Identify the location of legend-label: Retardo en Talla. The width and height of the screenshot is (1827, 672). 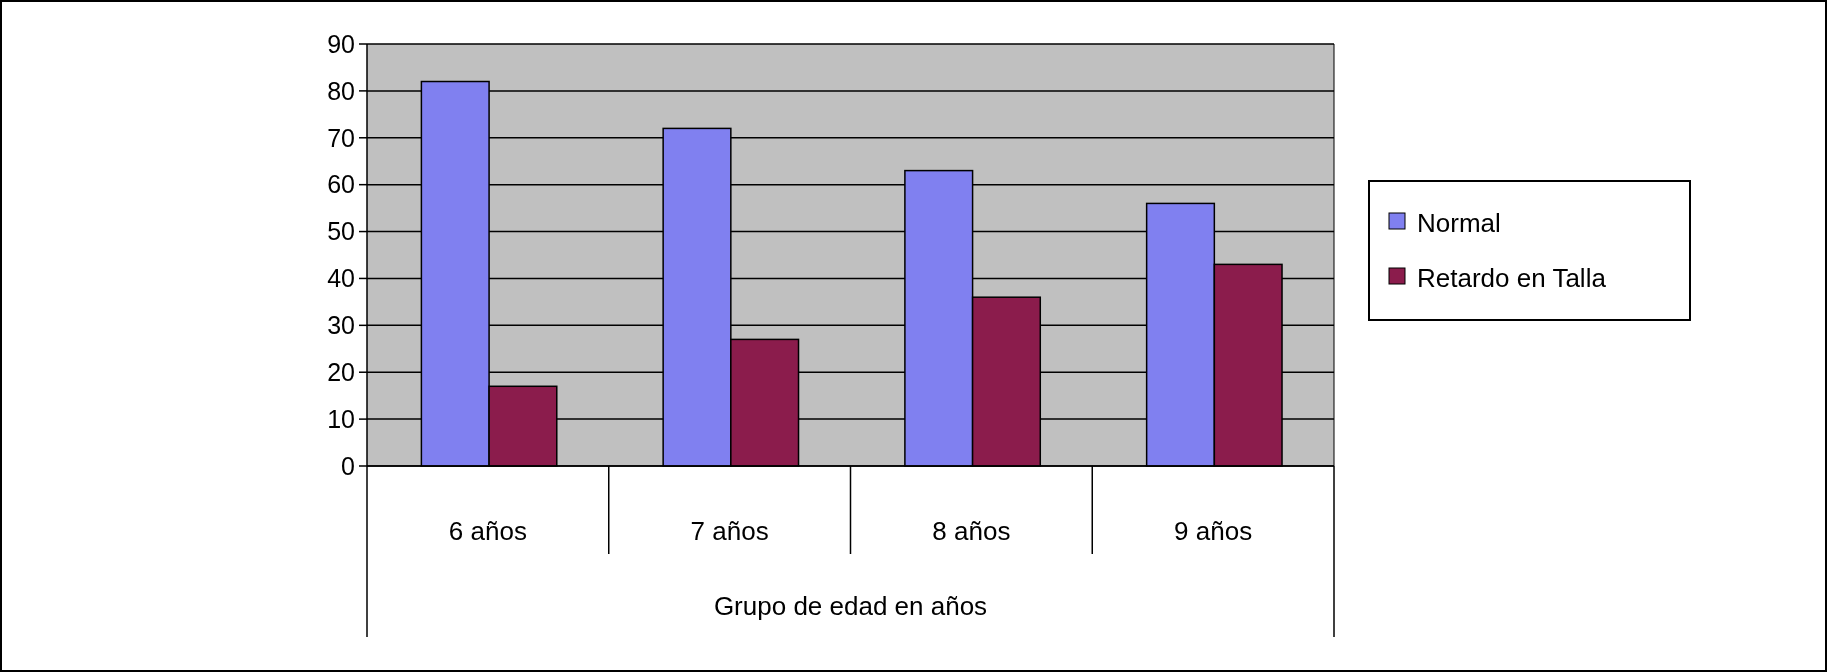
(1512, 278).